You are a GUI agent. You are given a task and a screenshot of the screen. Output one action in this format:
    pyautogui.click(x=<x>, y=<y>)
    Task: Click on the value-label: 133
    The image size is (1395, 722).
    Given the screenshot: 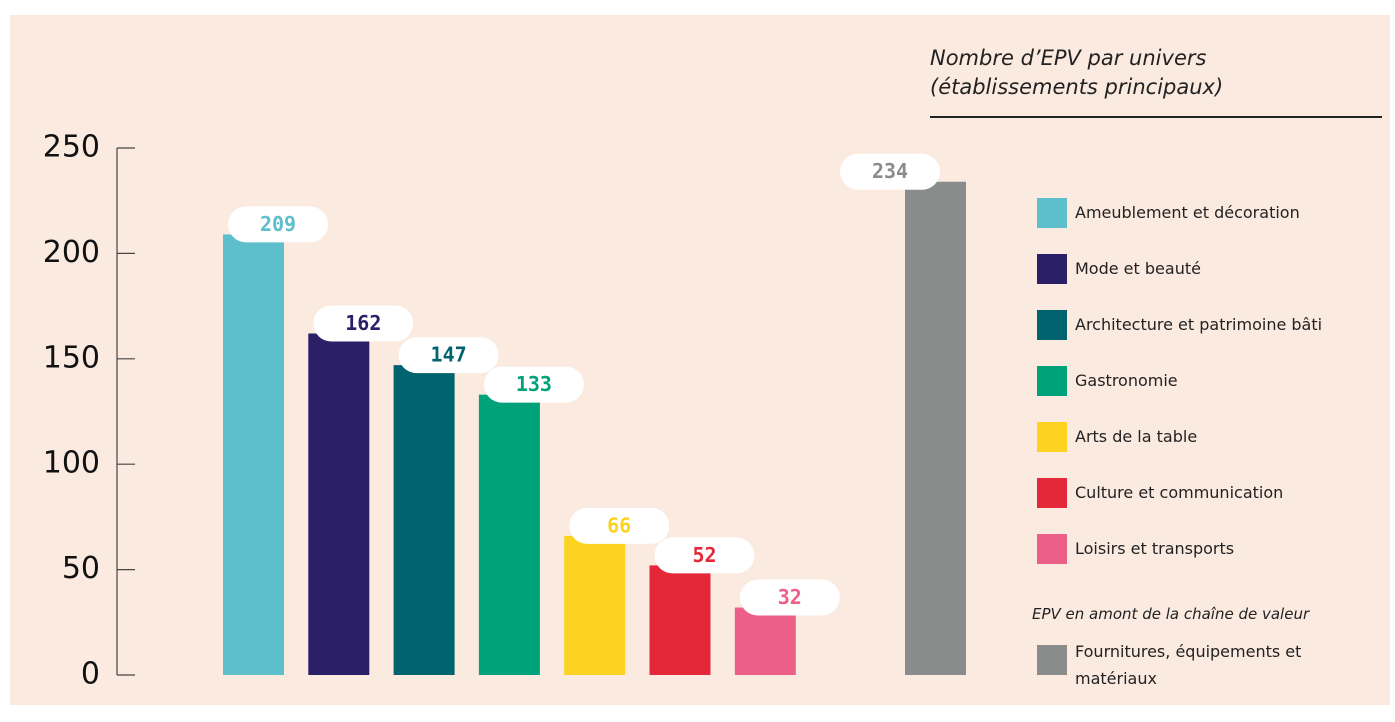 What is the action you would take?
    pyautogui.click(x=534, y=384)
    